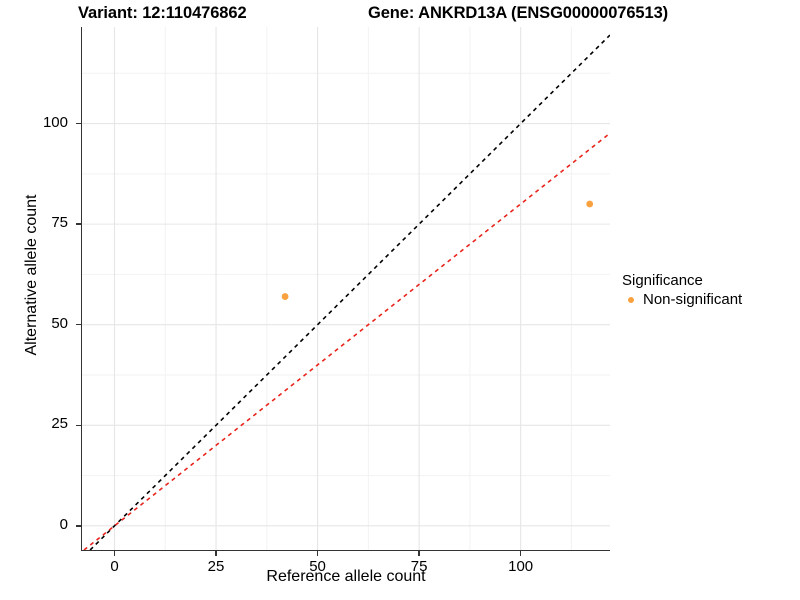  I want to click on y-tick-label: 25, so click(59, 424).